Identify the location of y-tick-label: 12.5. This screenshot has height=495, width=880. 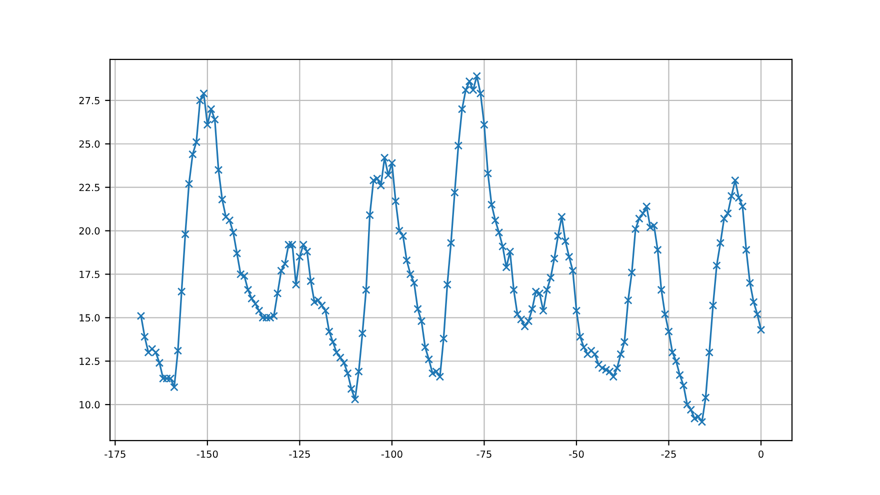
(90, 361).